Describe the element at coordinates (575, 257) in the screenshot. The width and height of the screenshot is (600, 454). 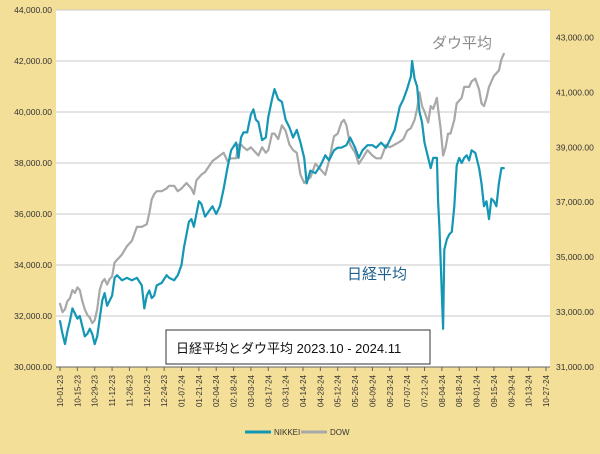
I see `right-tick-label: 35,000.00` at that location.